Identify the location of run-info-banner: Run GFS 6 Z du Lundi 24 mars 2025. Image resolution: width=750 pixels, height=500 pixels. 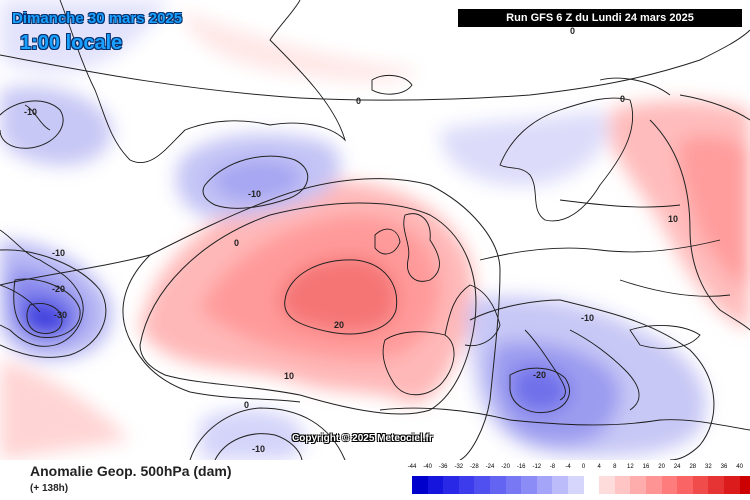
(600, 18).